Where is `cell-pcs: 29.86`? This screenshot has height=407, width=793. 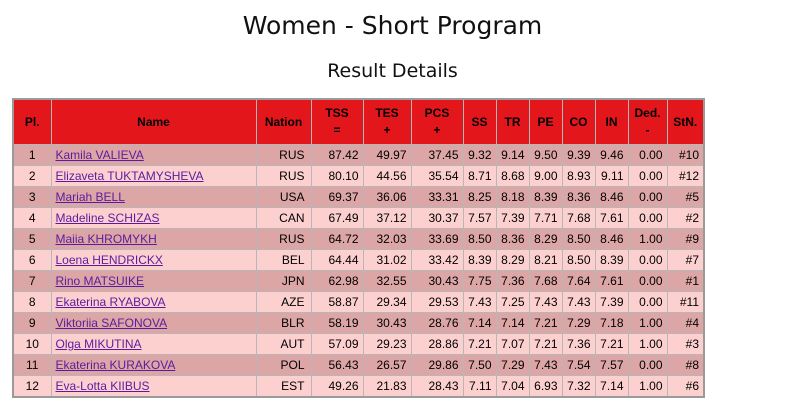 cell-pcs: 29.86 is located at coordinates (437, 365).